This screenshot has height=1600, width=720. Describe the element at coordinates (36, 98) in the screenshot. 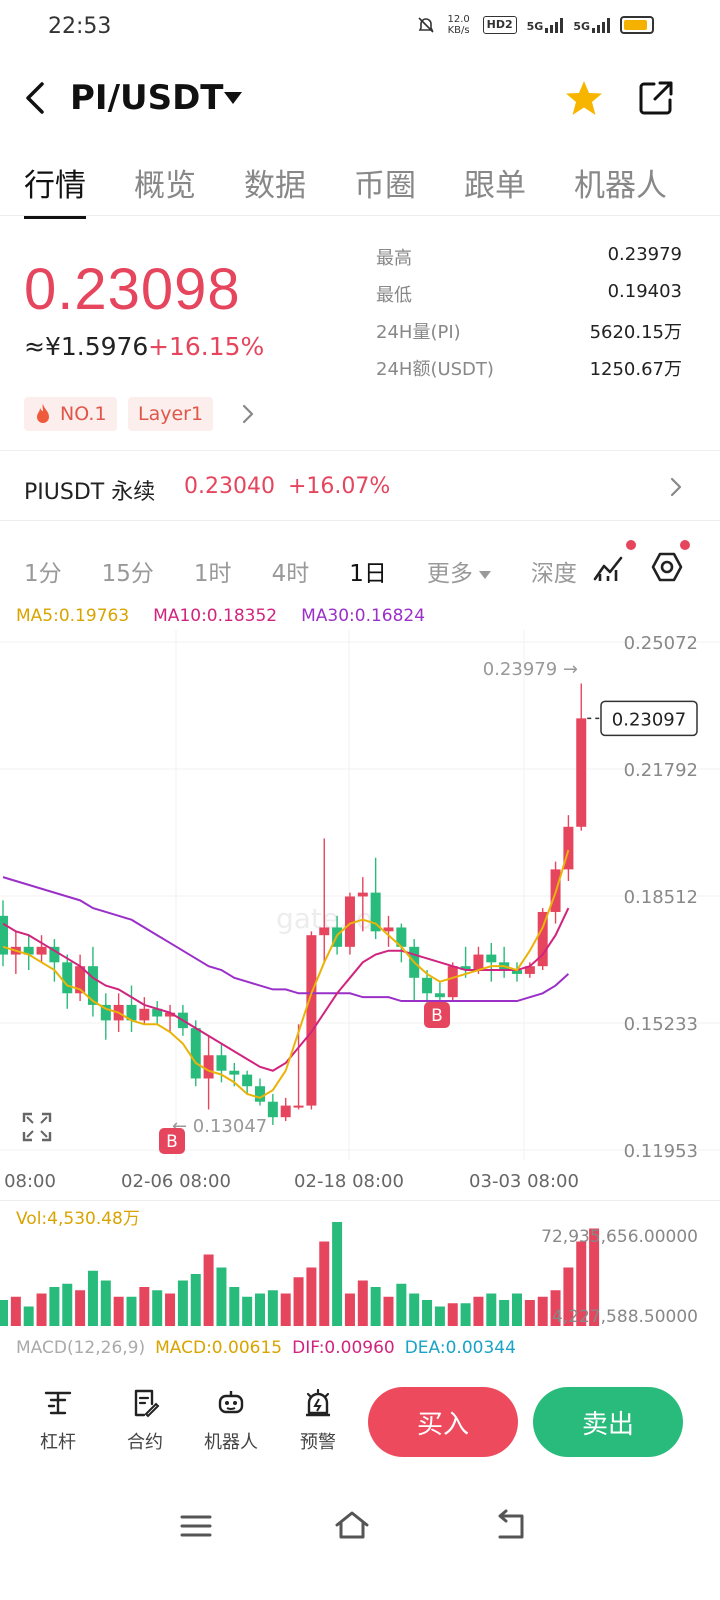

I see `back-arrow-icon` at that location.